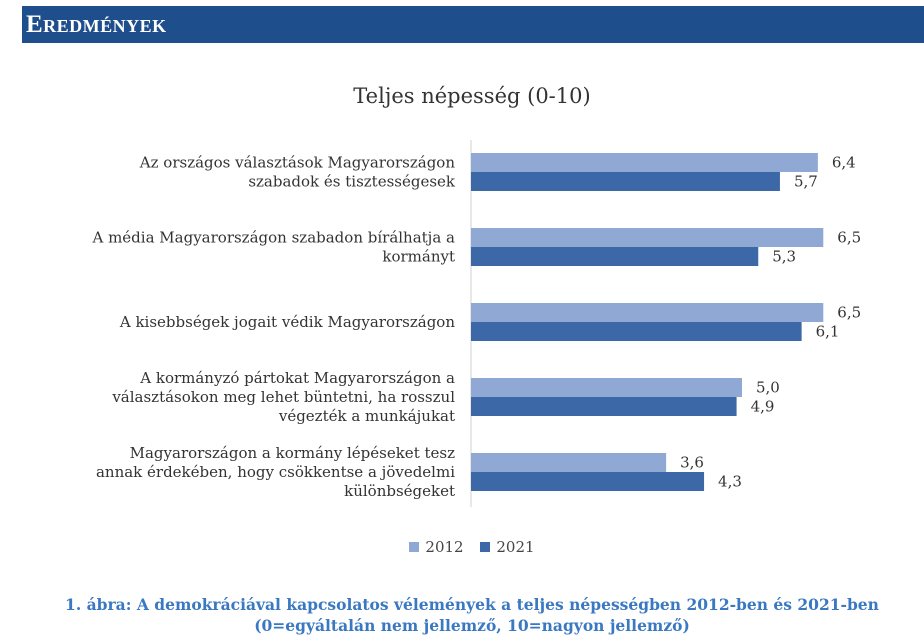 The width and height of the screenshot is (924, 638). Describe the element at coordinates (444, 547) in the screenshot. I see `legend-label-2012: 2012` at that location.